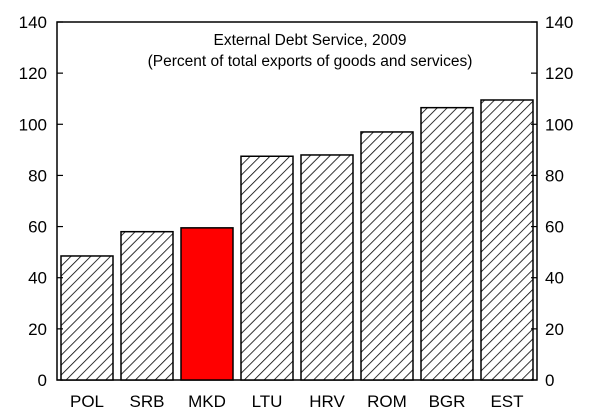  Describe the element at coordinates (207, 304) in the screenshot. I see `bar-mkd` at that location.